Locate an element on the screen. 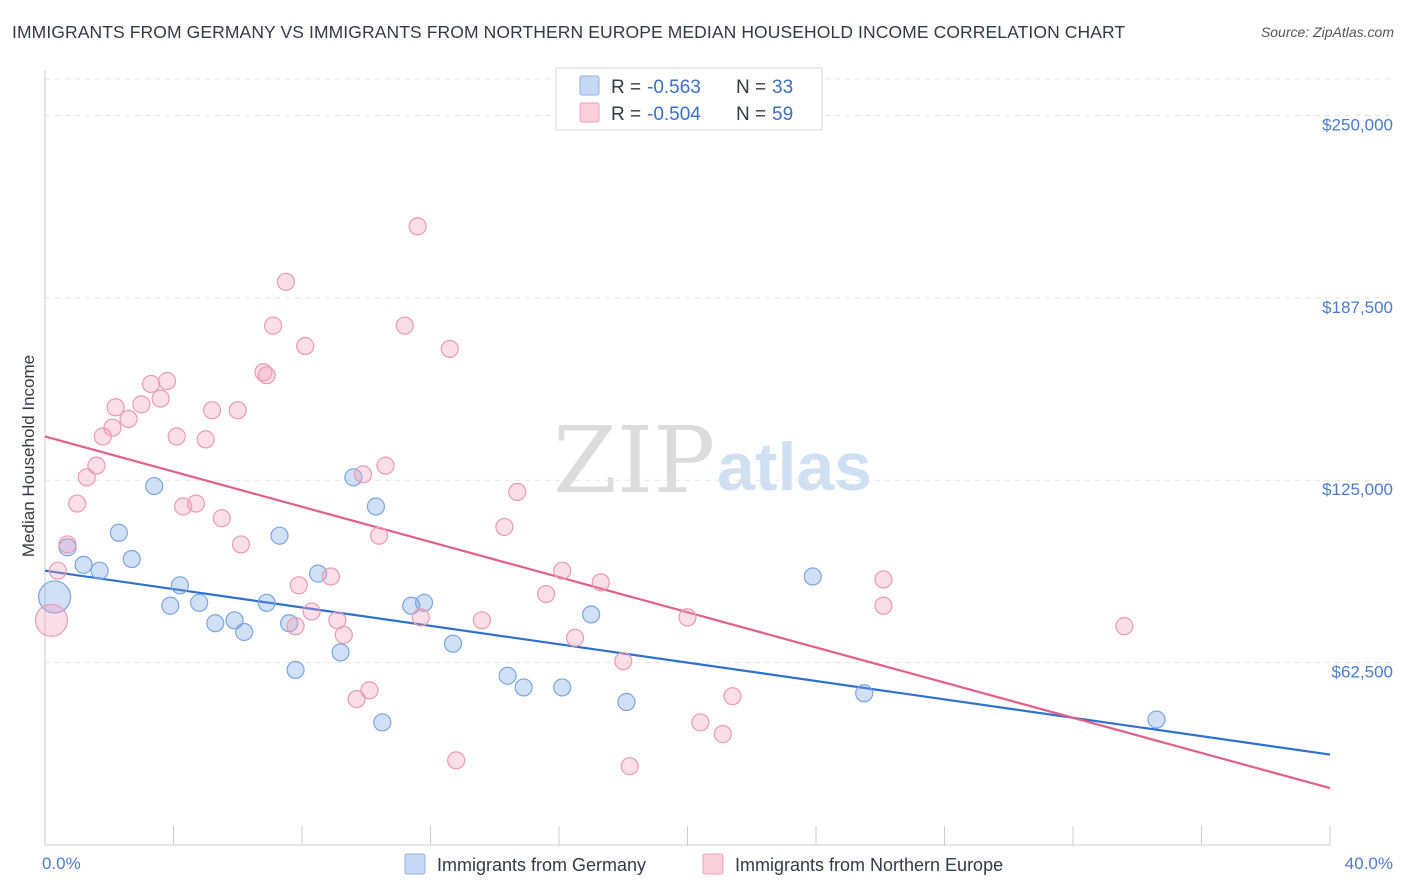 This screenshot has width=1406, height=892. x-tick-label: 0.0% is located at coordinates (61, 863).